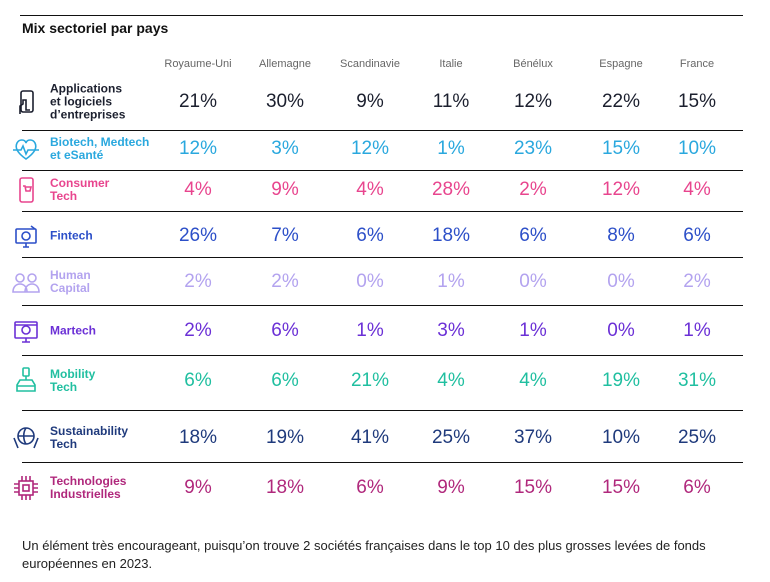 This screenshot has width=770, height=582. What do you see at coordinates (26, 438) in the screenshot?
I see `globe-hands-icon` at bounding box center [26, 438].